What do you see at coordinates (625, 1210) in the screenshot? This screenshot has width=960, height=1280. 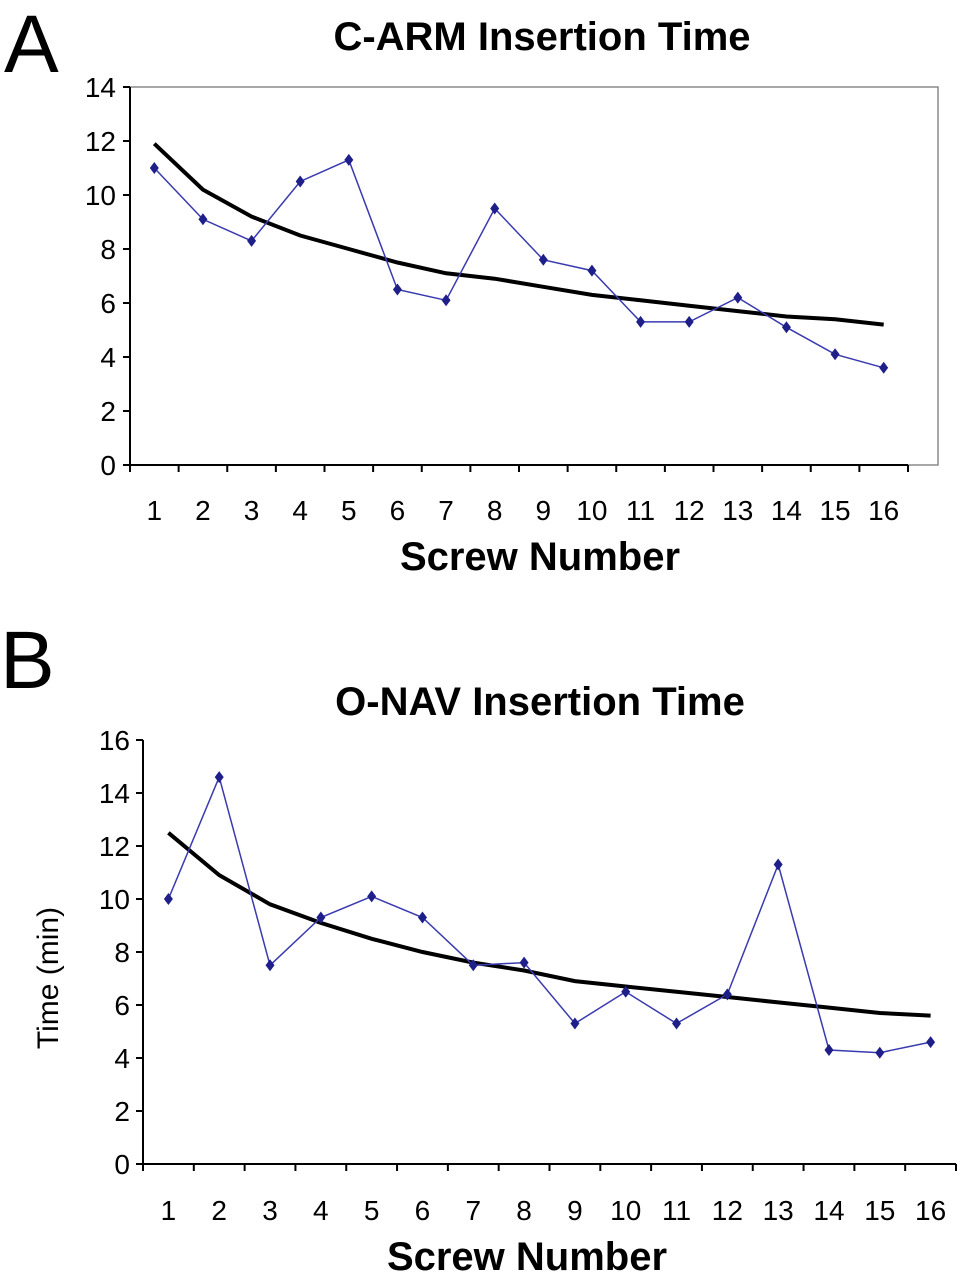 I see `chart-b-x-tick-label: 10` at bounding box center [625, 1210].